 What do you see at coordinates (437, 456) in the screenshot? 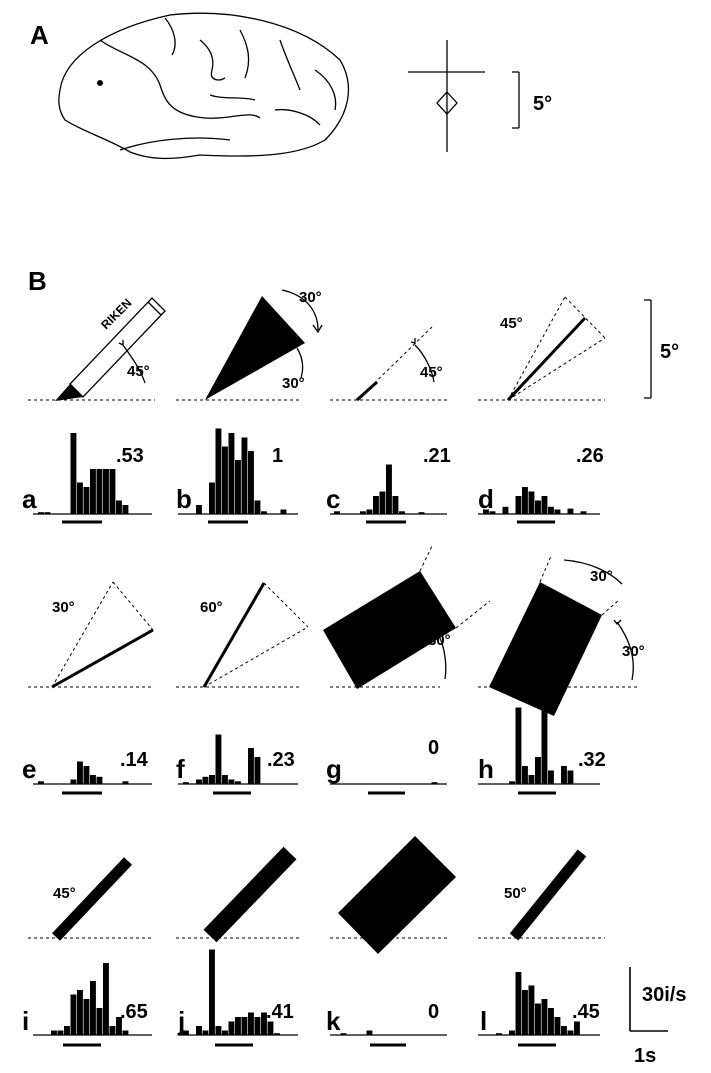
I see `response-c: .21` at bounding box center [437, 456].